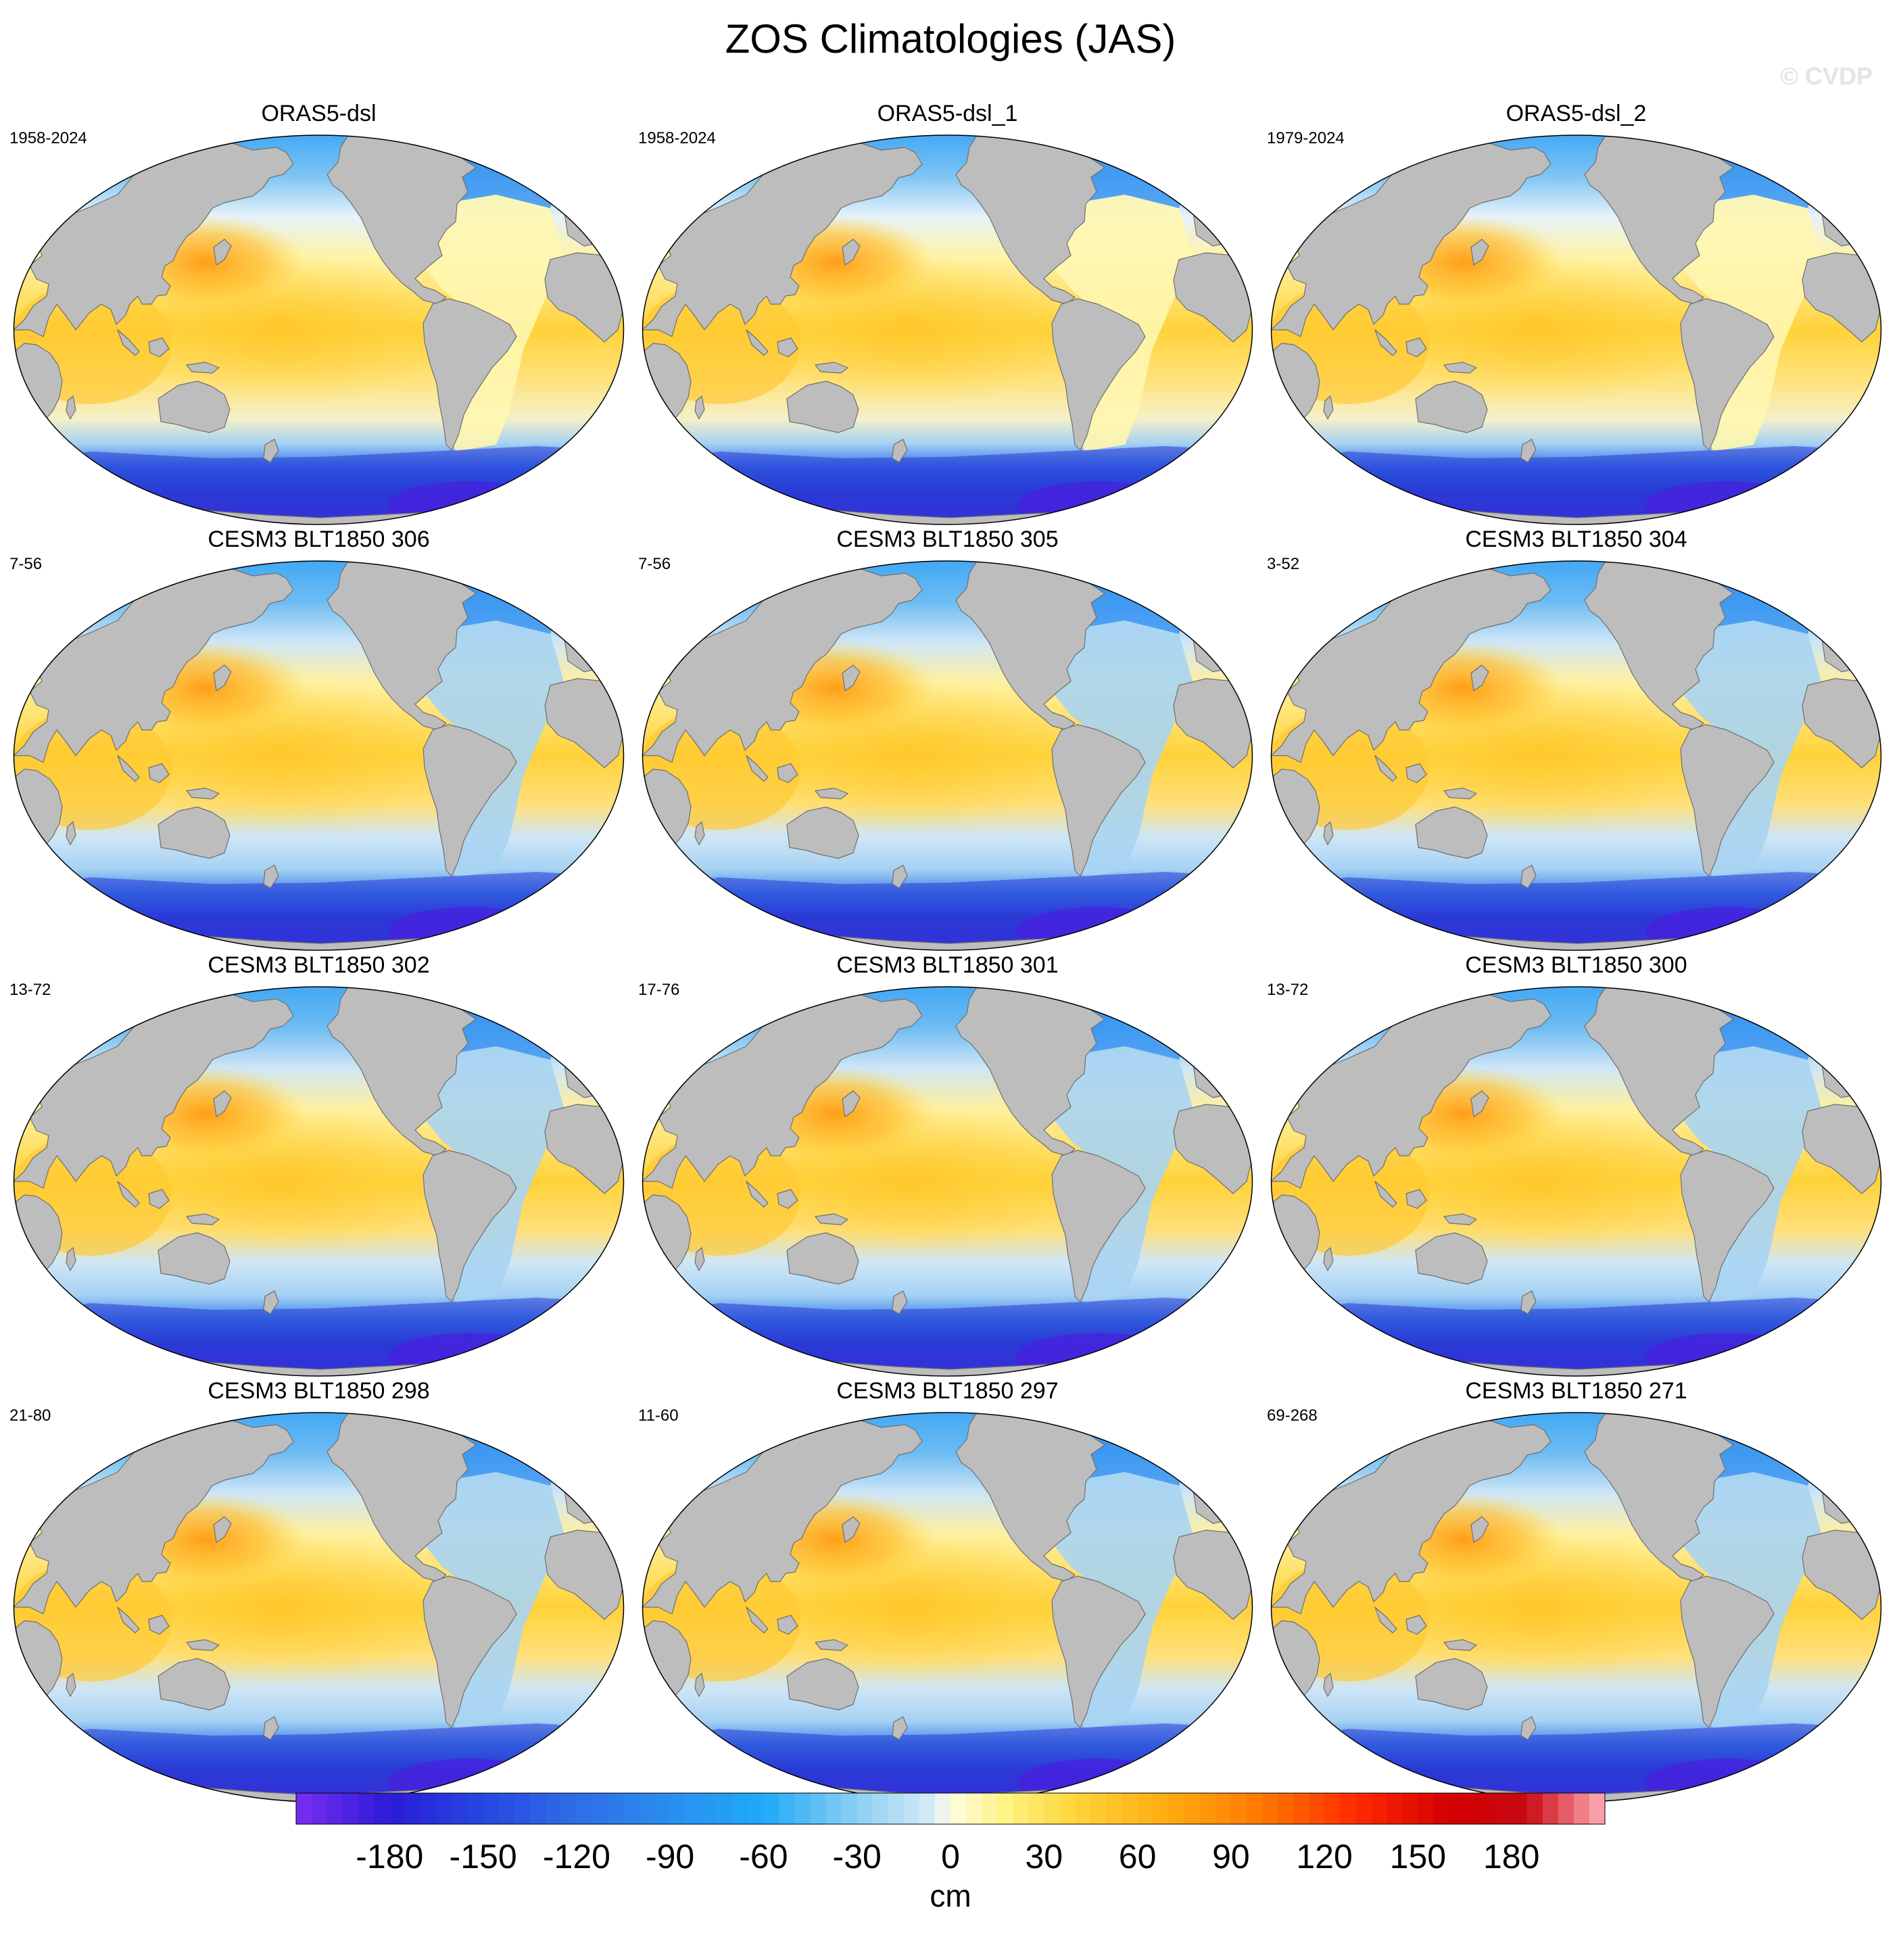 The height and width of the screenshot is (1960, 1901). Describe the element at coordinates (1576, 113) in the screenshot. I see `panel-title: ORAS5-dsl_2` at that location.